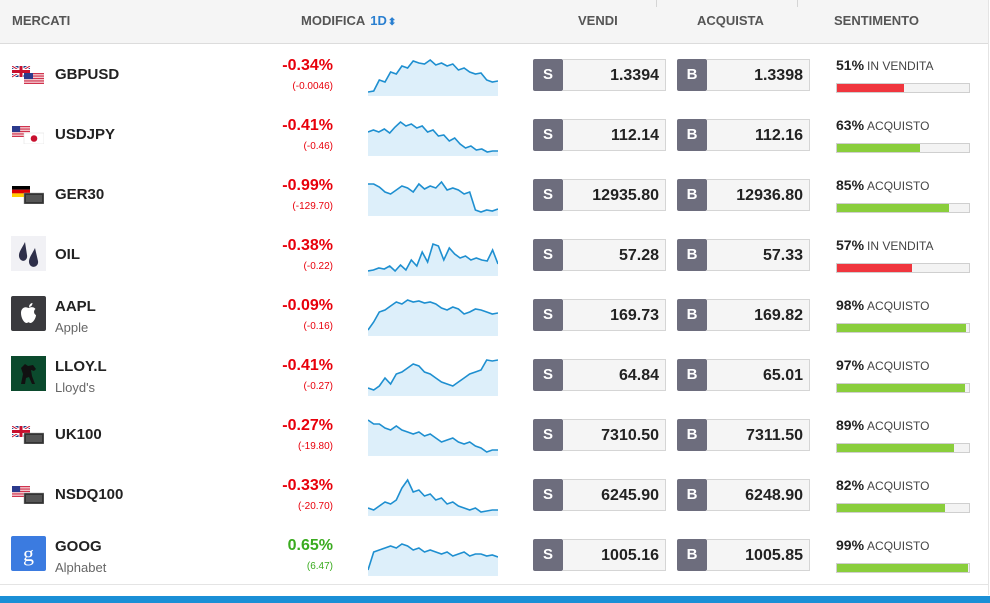 Image resolution: width=990 pixels, height=603 pixels. Describe the element at coordinates (797, 3) in the screenshot. I see `header-divider` at that location.